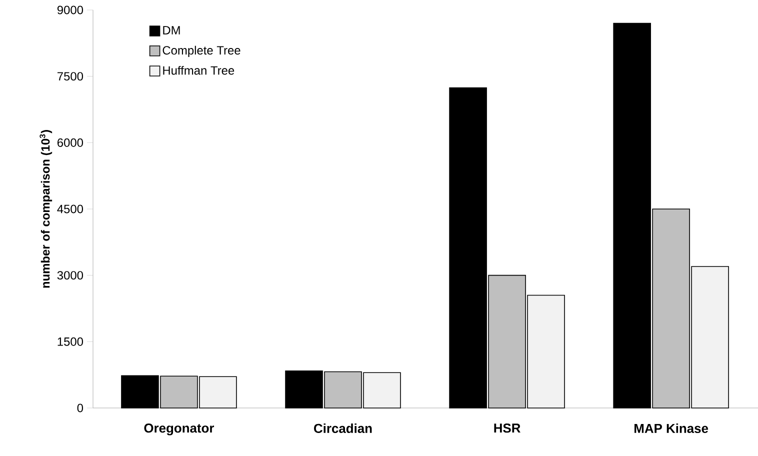  I want to click on x-tick-label: Oregonator, so click(179, 430).